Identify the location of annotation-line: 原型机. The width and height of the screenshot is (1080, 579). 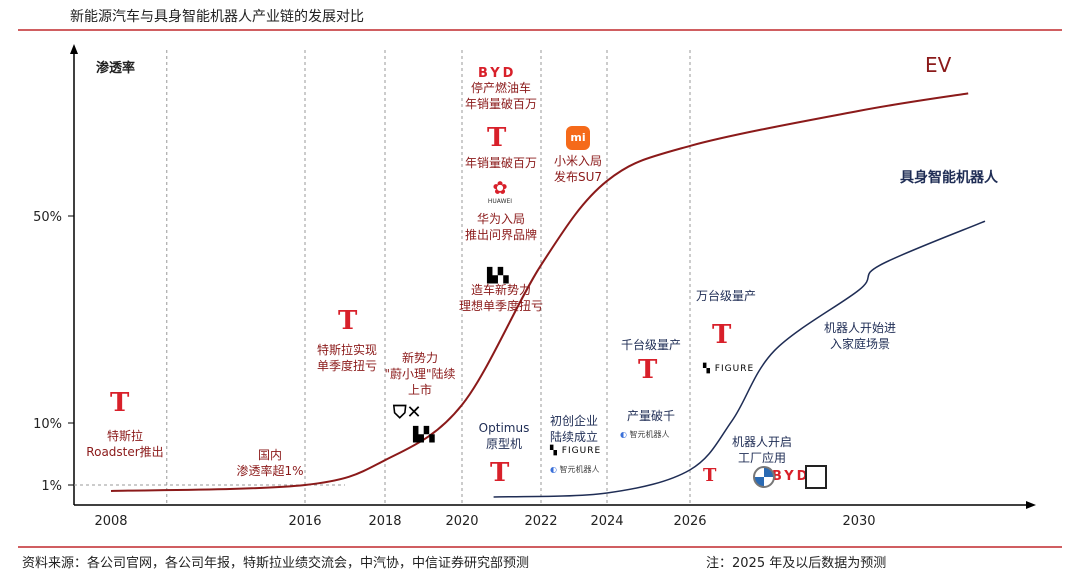
(503, 444).